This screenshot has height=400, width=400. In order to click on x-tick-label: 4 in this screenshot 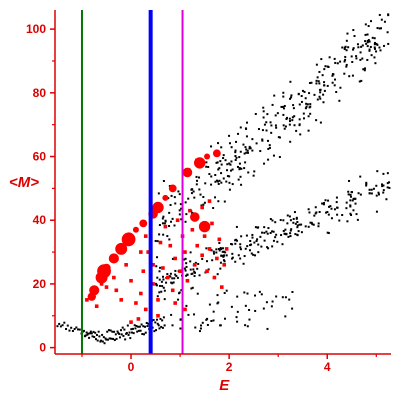, I will do `click(327, 367)`.